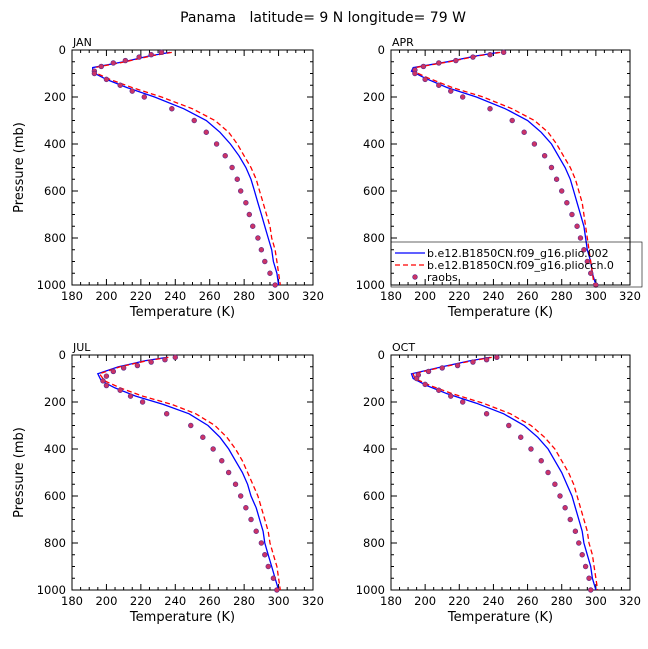 The image size is (648, 649). Describe the element at coordinates (182, 617) in the screenshot. I see `x-axis-label: Temperature (K)` at that location.